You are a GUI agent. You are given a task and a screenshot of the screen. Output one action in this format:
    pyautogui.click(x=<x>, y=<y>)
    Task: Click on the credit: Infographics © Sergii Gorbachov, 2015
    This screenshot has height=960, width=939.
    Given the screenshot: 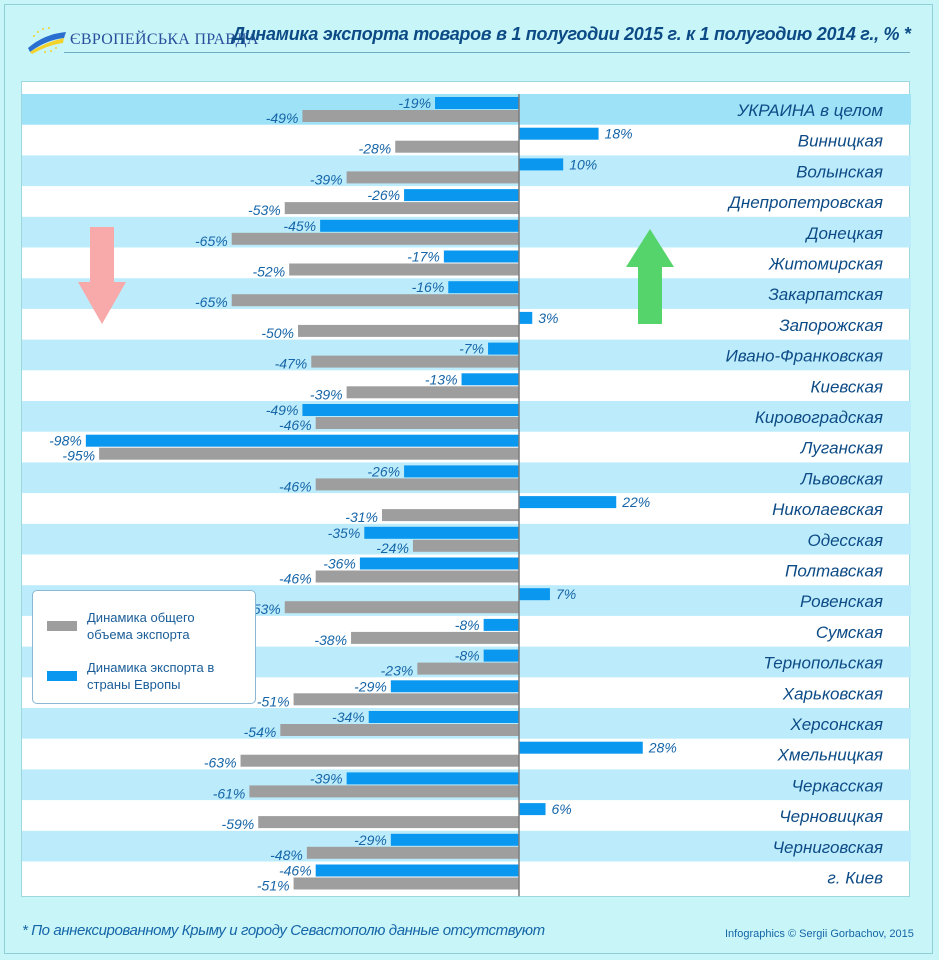 What is the action you would take?
    pyautogui.click(x=819, y=934)
    